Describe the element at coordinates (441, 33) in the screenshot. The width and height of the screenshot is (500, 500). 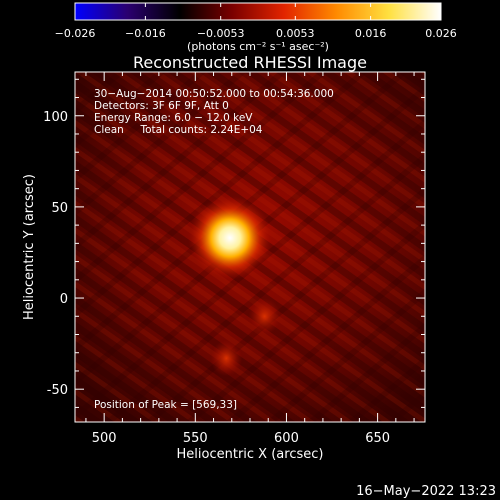
I see `colorbar-tick-label: 0.026` at that location.